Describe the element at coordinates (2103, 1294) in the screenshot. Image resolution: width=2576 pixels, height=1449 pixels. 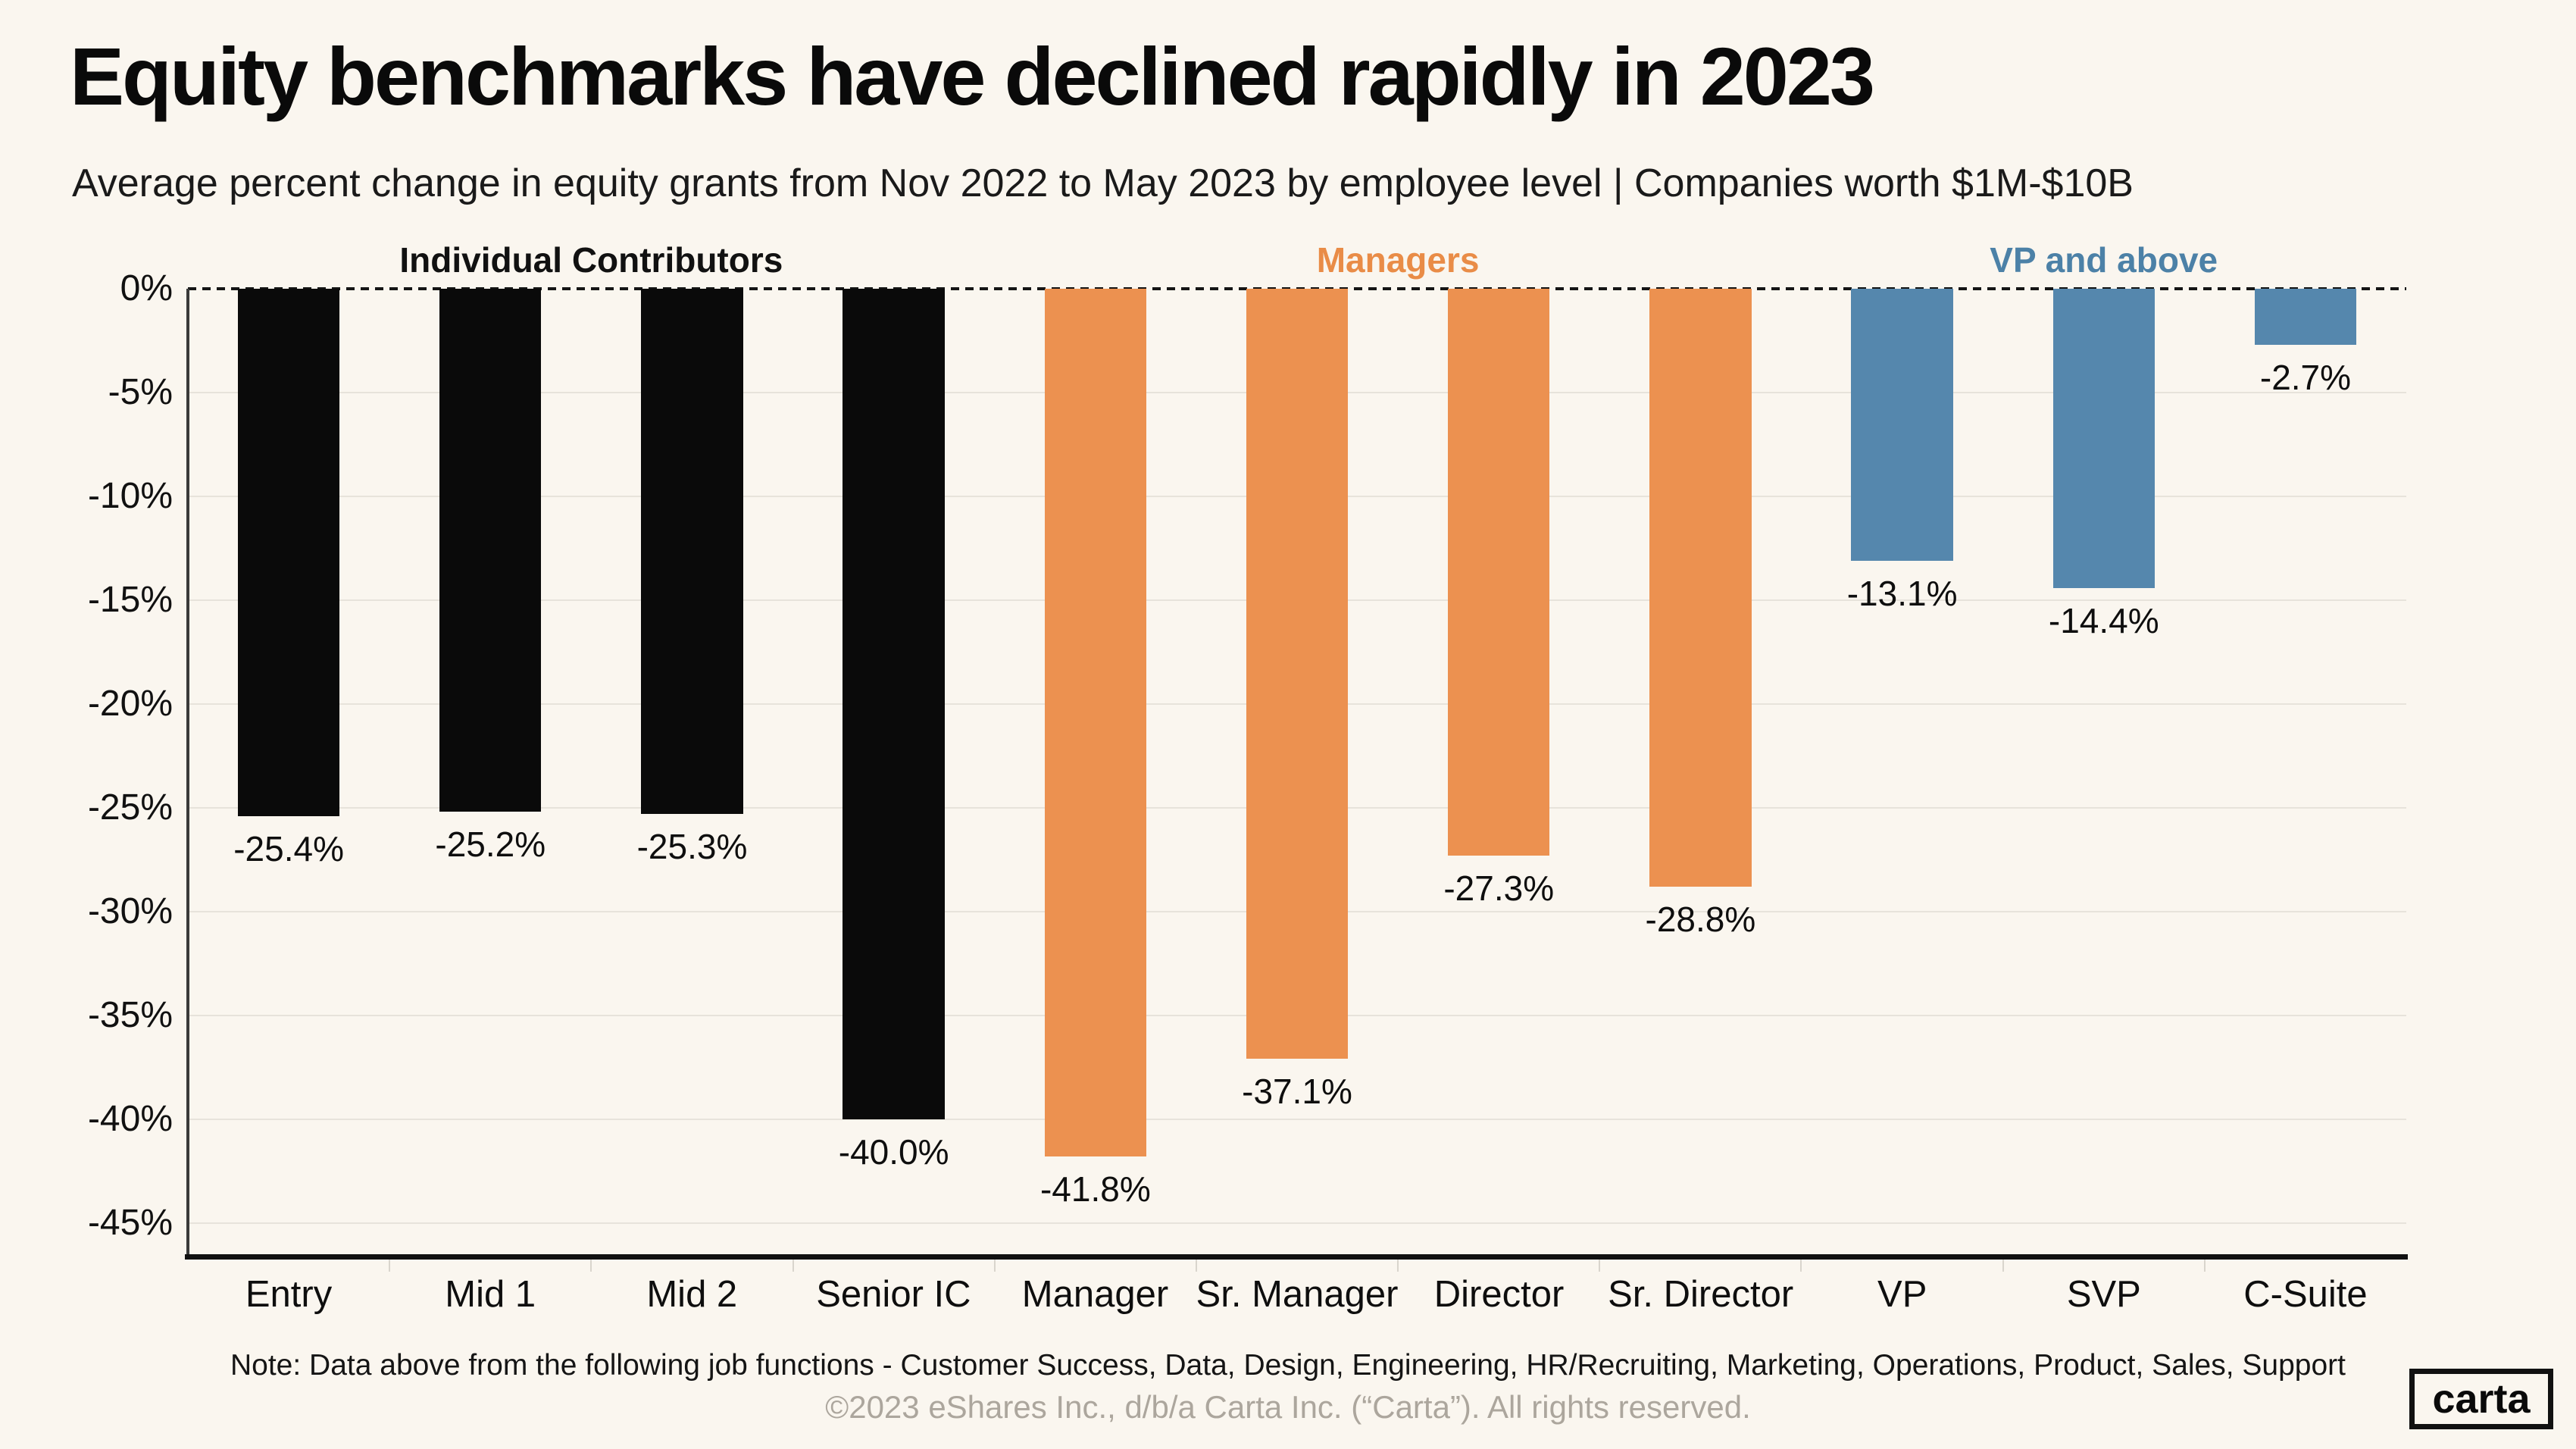
I see `x-tick-label: SVP` at that location.